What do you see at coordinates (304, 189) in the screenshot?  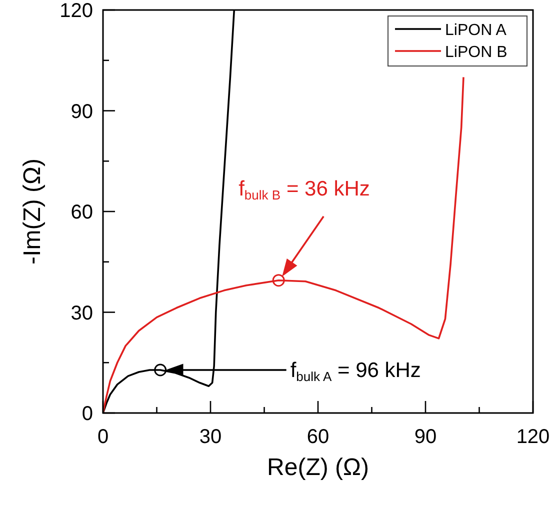 I see `annotation: f$_{bulk B}$ = 36 kHz` at bounding box center [304, 189].